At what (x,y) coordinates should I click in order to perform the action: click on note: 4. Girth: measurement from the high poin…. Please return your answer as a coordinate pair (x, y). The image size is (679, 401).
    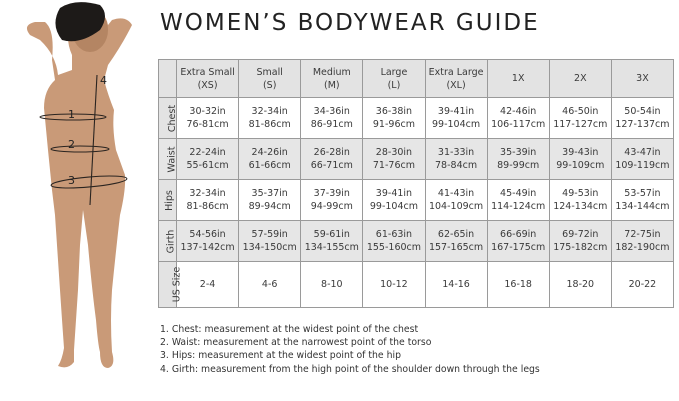
    Looking at the image, I should click on (350, 369).